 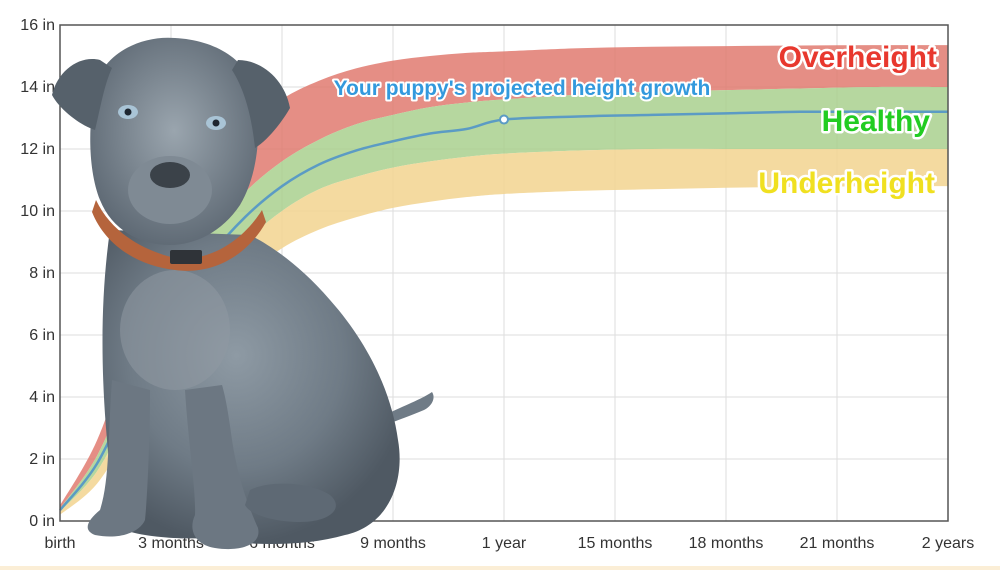 What do you see at coordinates (409, 408) in the screenshot?
I see `puppy-tail` at bounding box center [409, 408].